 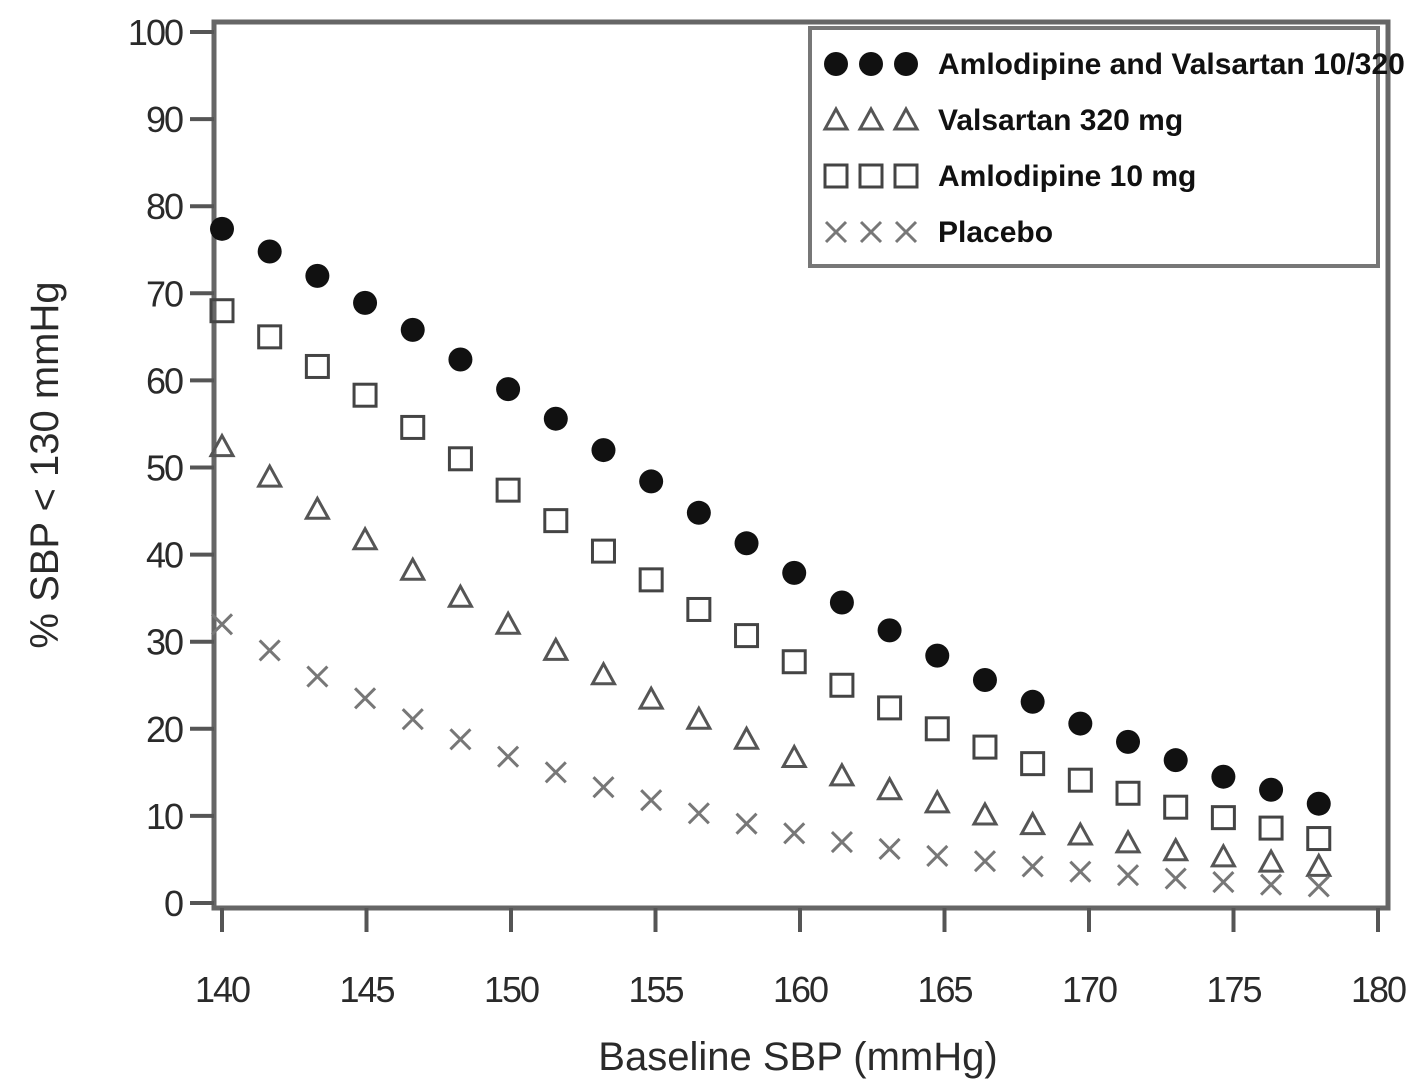 I want to click on y-tick-label: 40, so click(x=164, y=555).